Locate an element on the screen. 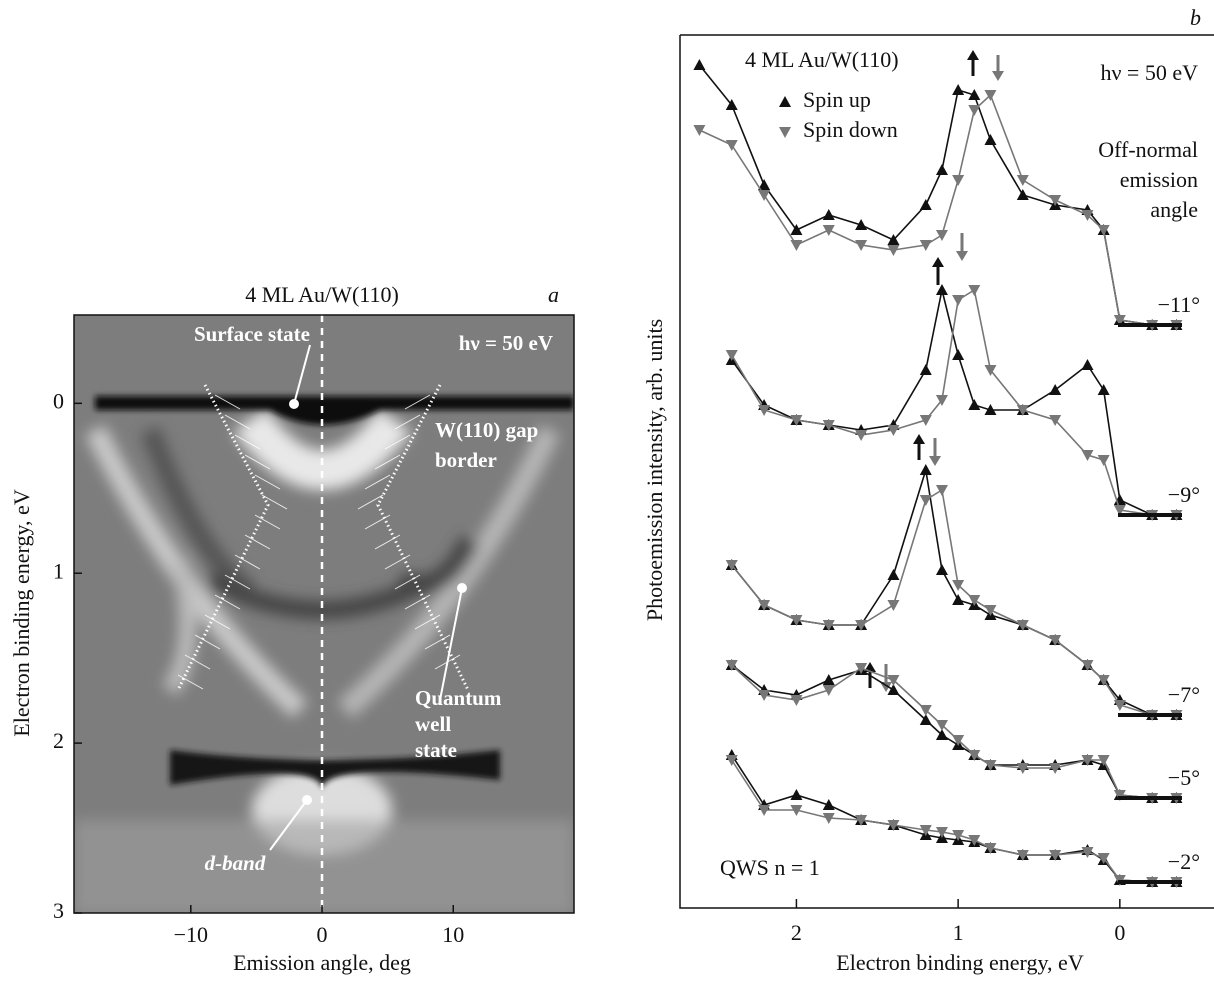 The width and height of the screenshot is (1214, 981). y-tick-label: 2 is located at coordinates (58, 740).